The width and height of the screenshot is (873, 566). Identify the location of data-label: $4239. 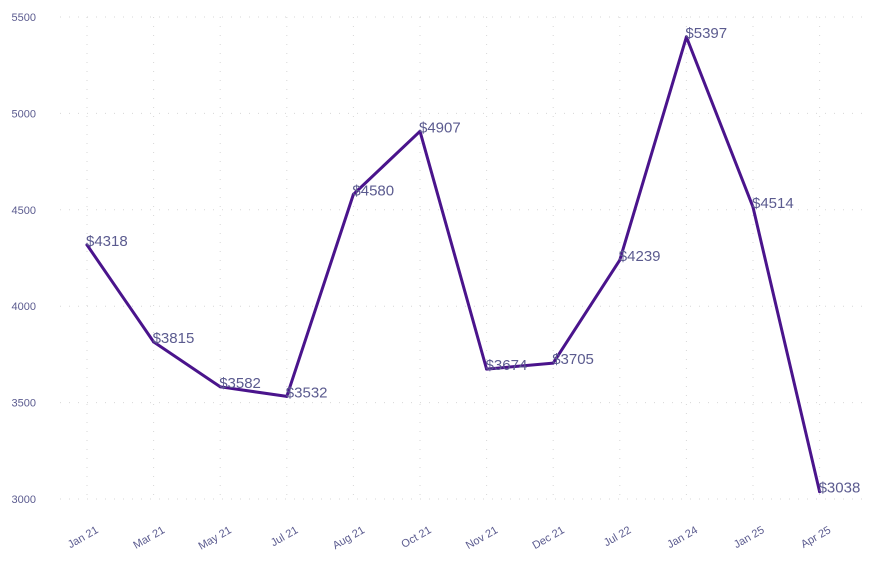
(640, 256).